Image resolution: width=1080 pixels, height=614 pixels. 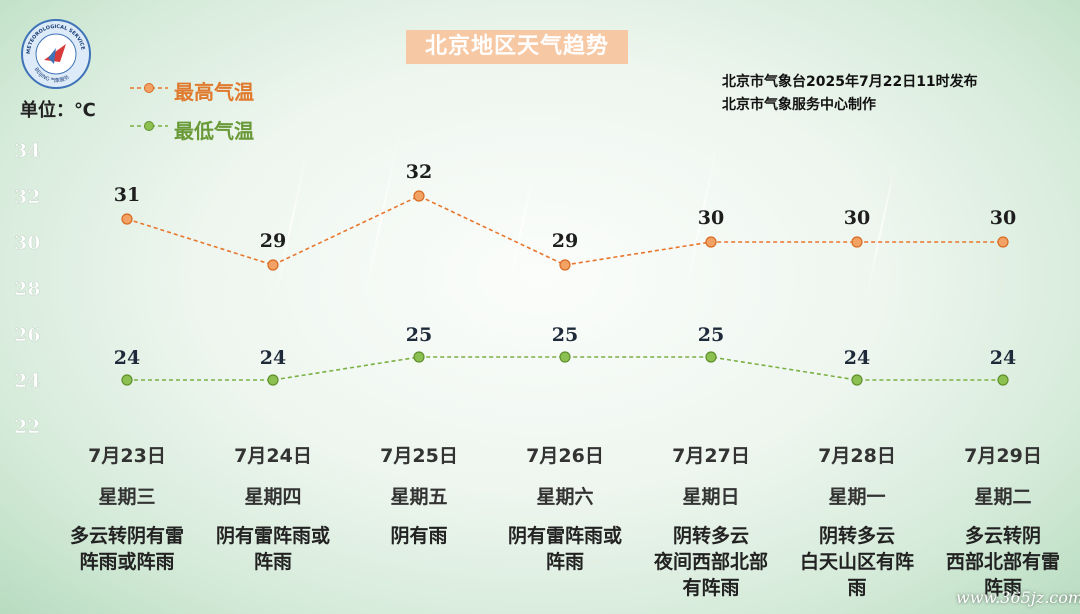 What do you see at coordinates (27, 151) in the screenshot?
I see `y-tick-label: 34` at bounding box center [27, 151].